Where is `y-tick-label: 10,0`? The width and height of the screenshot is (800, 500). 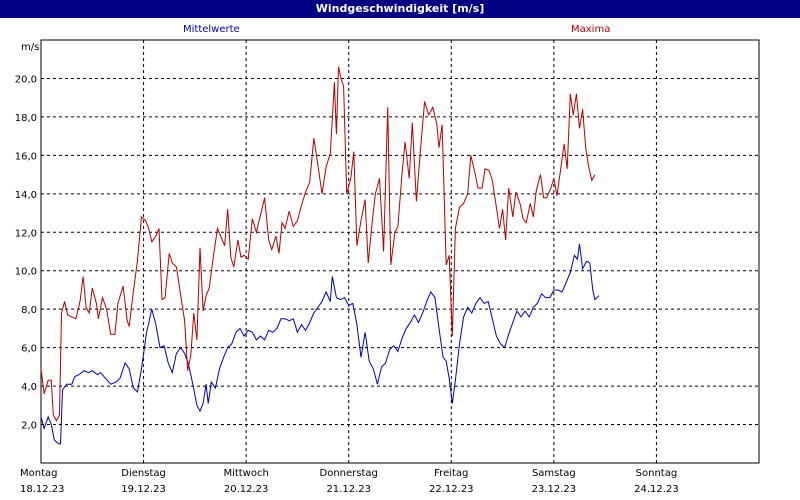
y-tick-label: 10,0 is located at coordinates (26, 272).